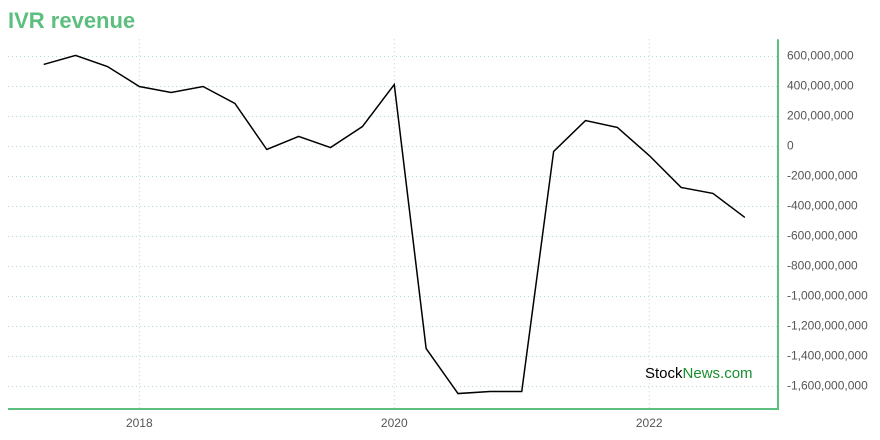 The height and width of the screenshot is (440, 880). I want to click on watermark-part: News.com, so click(718, 373).